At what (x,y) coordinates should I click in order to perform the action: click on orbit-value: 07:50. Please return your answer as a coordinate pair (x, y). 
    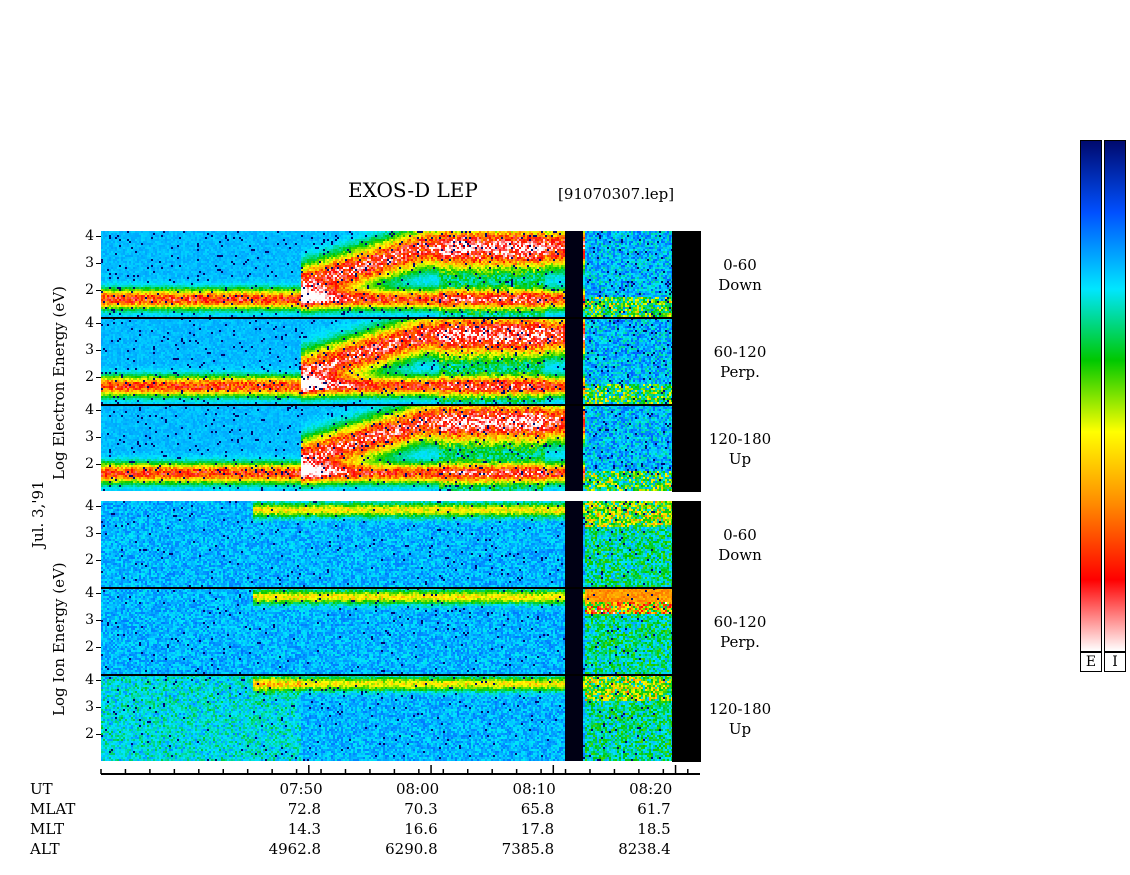
    Looking at the image, I should click on (301, 789).